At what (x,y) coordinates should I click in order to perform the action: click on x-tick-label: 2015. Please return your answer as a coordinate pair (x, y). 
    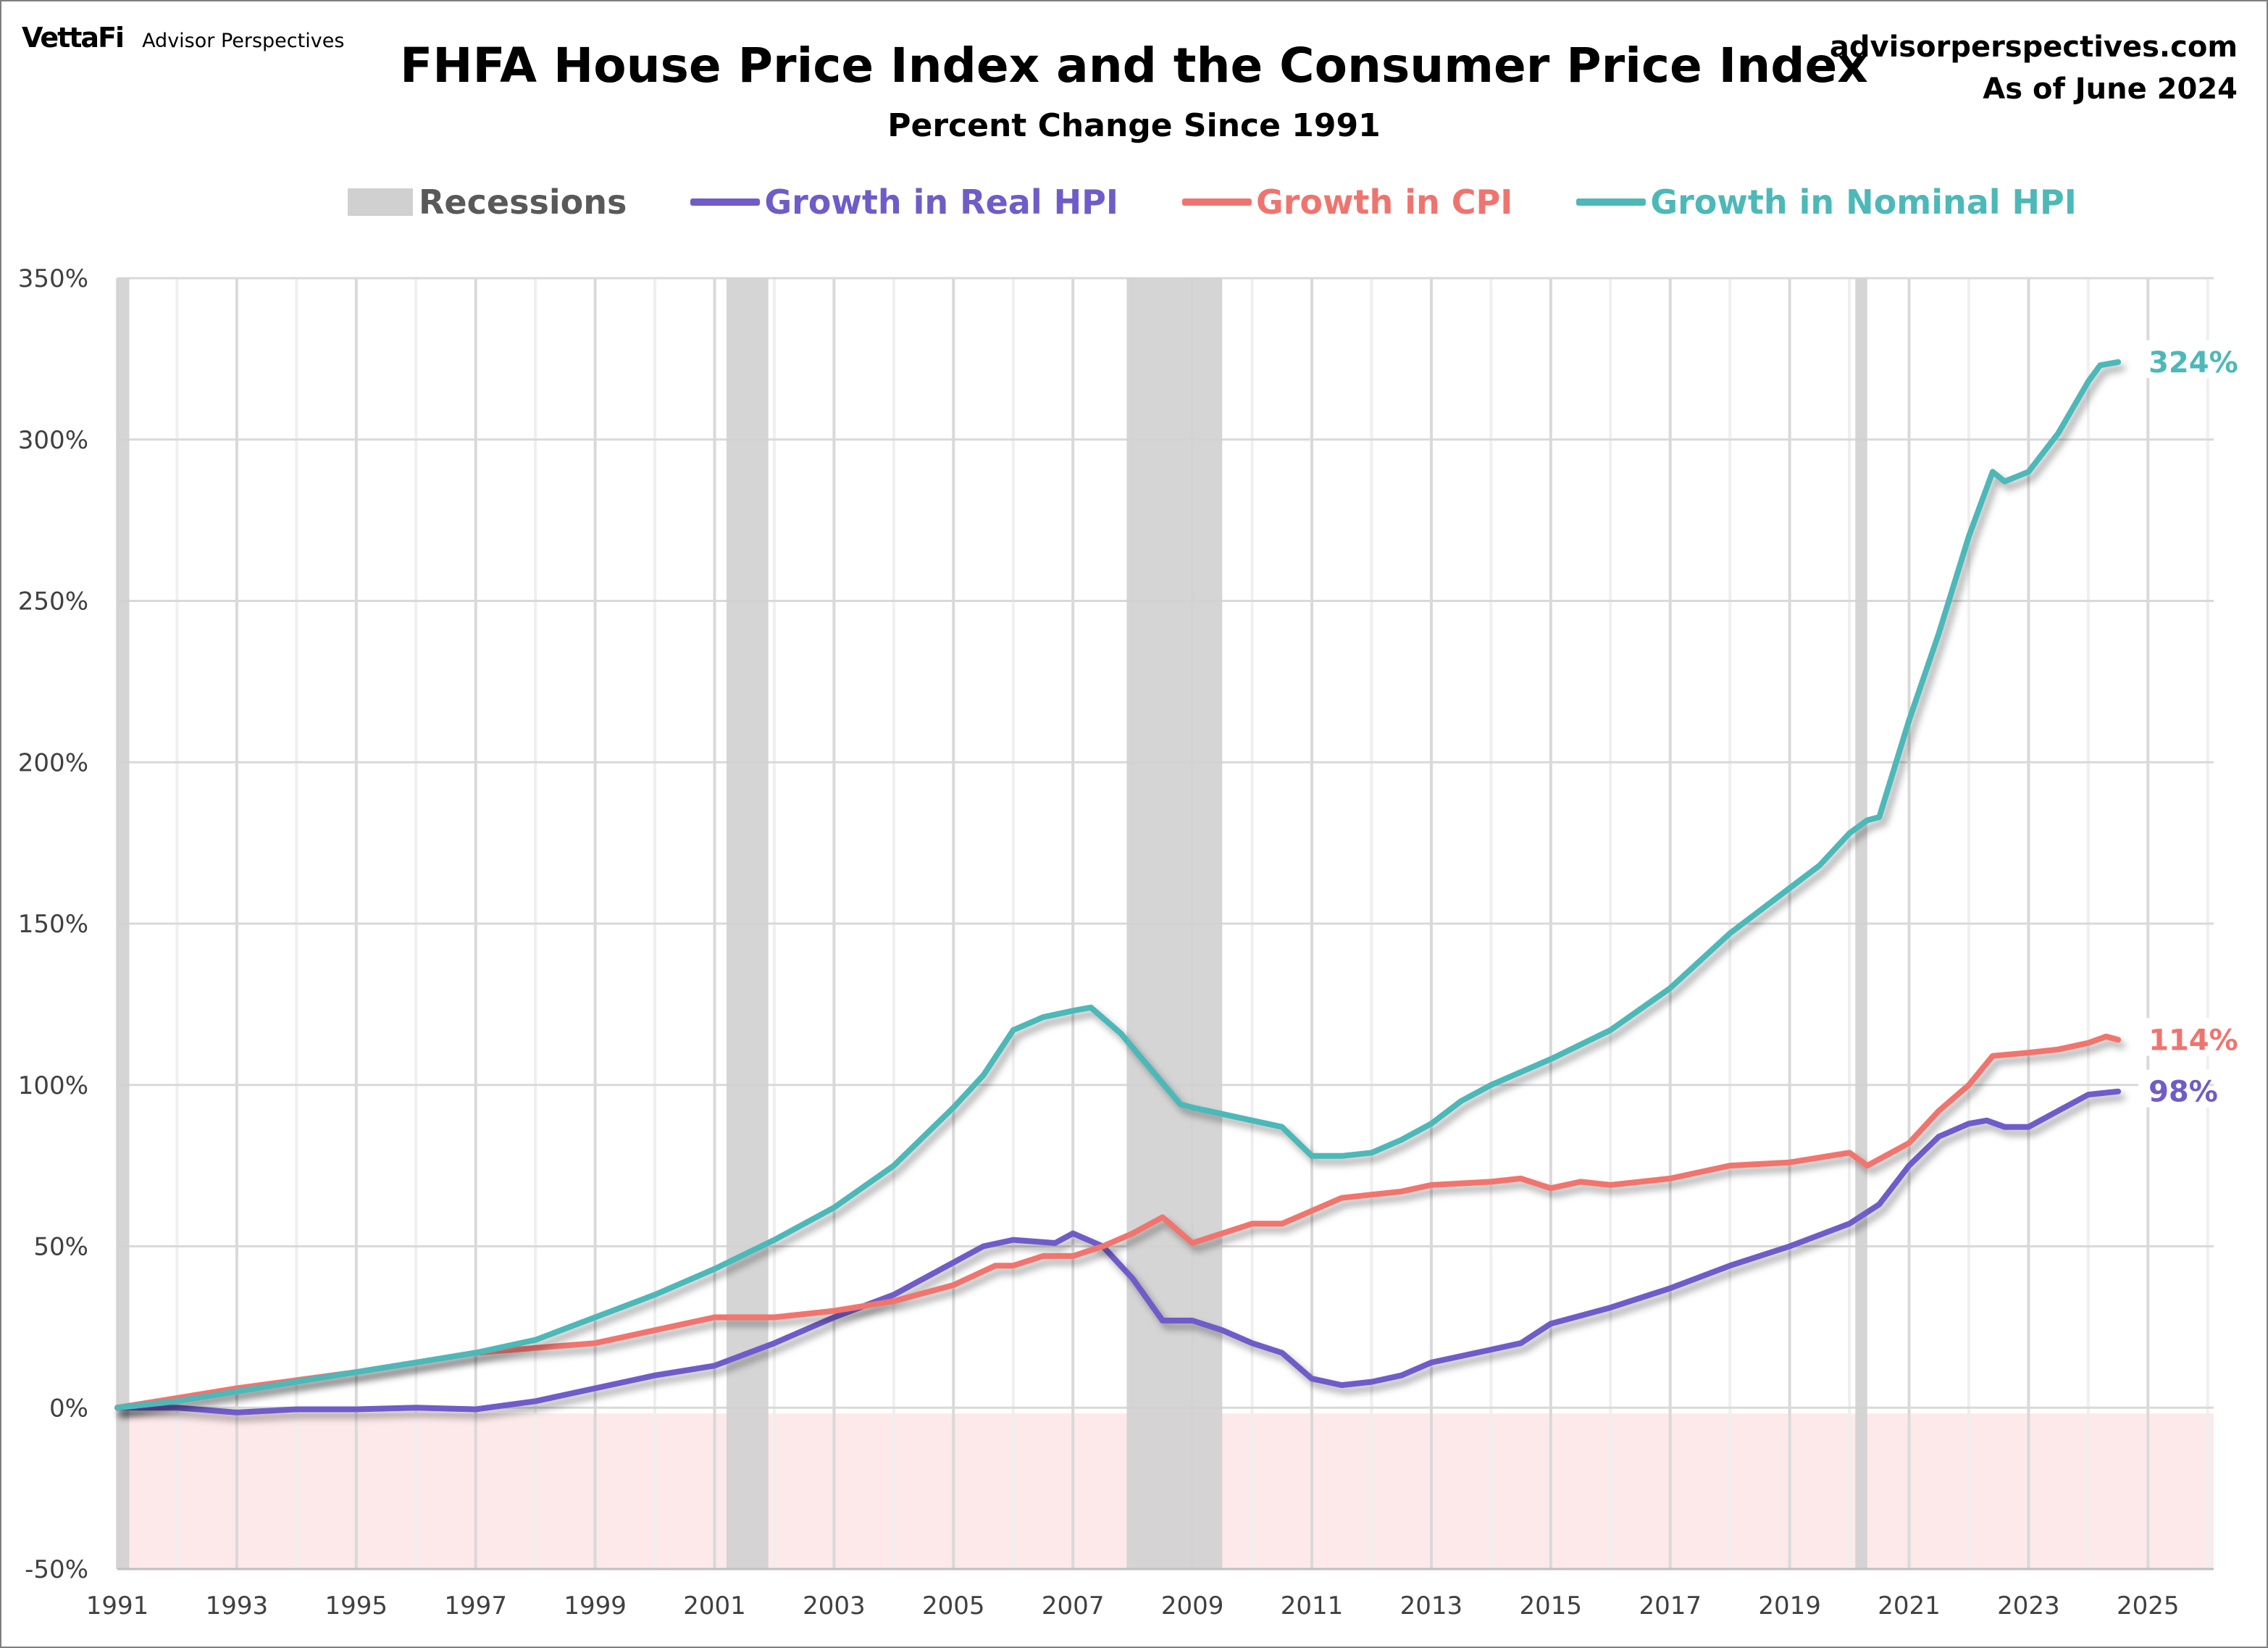
    Looking at the image, I should click on (1552, 1605).